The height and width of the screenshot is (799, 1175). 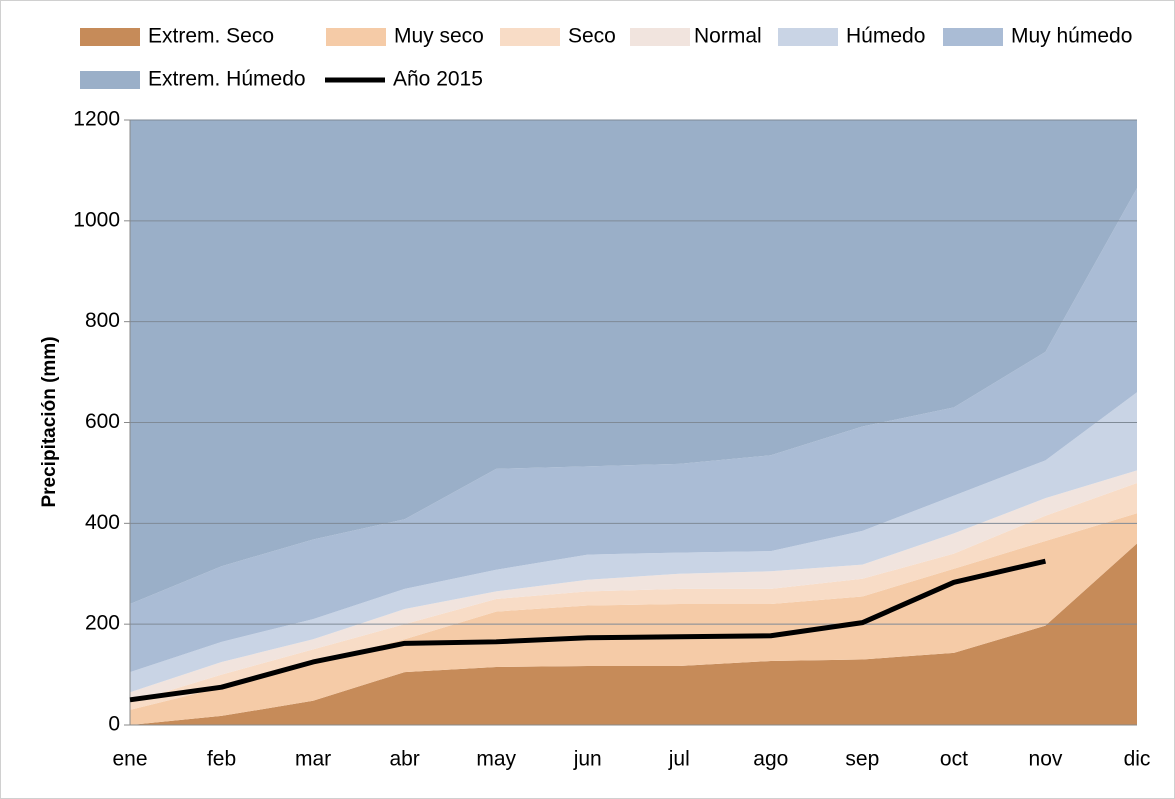 What do you see at coordinates (114, 724) in the screenshot?
I see `y-tick-label: 0` at bounding box center [114, 724].